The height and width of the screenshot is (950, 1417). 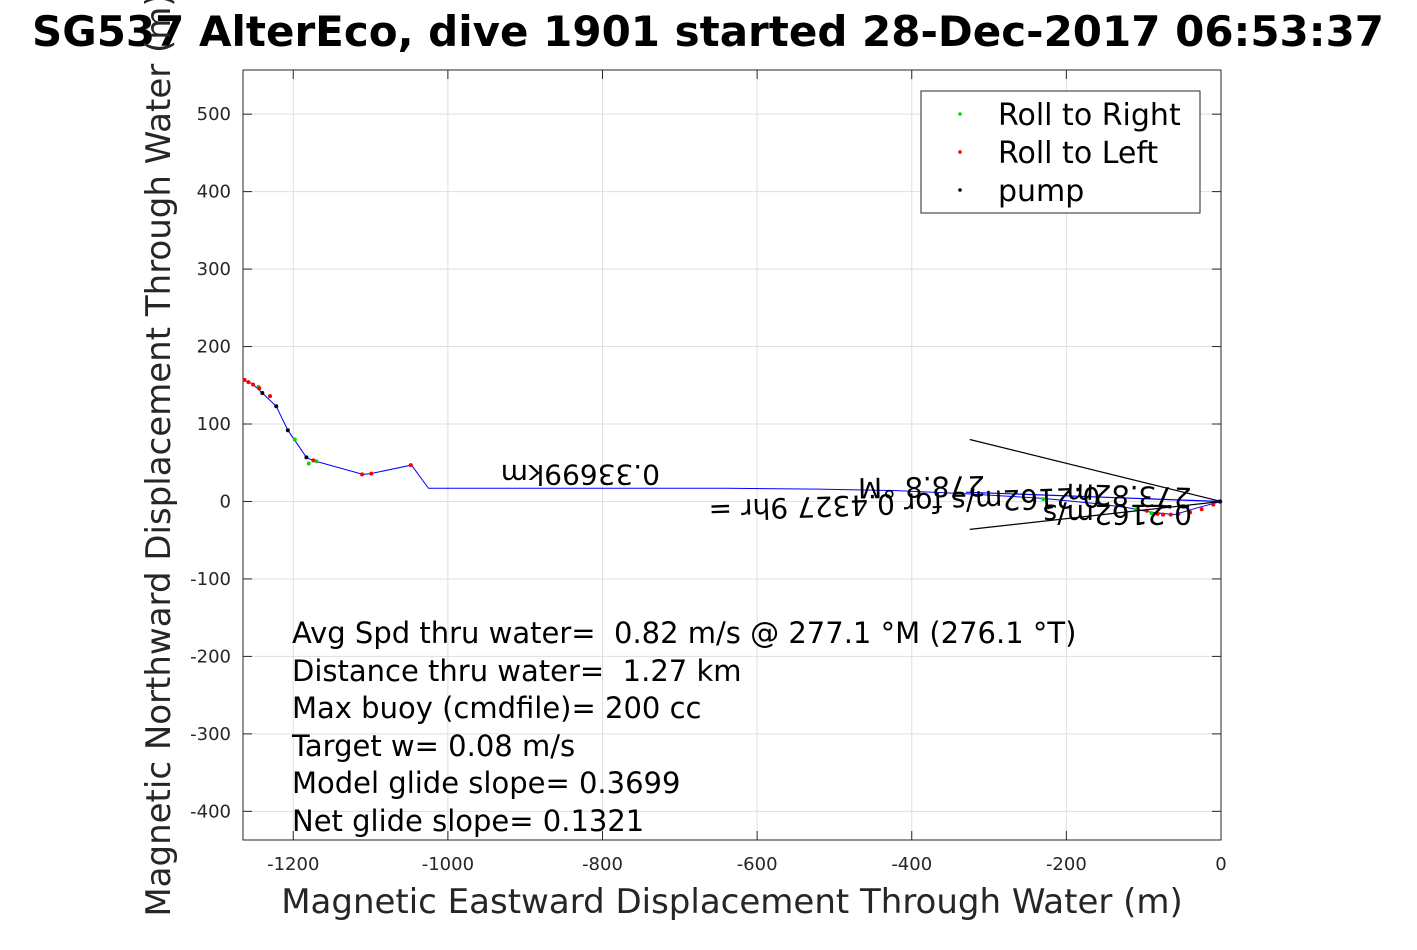 I want to click on y-tick-label: -400, so click(x=210, y=811).